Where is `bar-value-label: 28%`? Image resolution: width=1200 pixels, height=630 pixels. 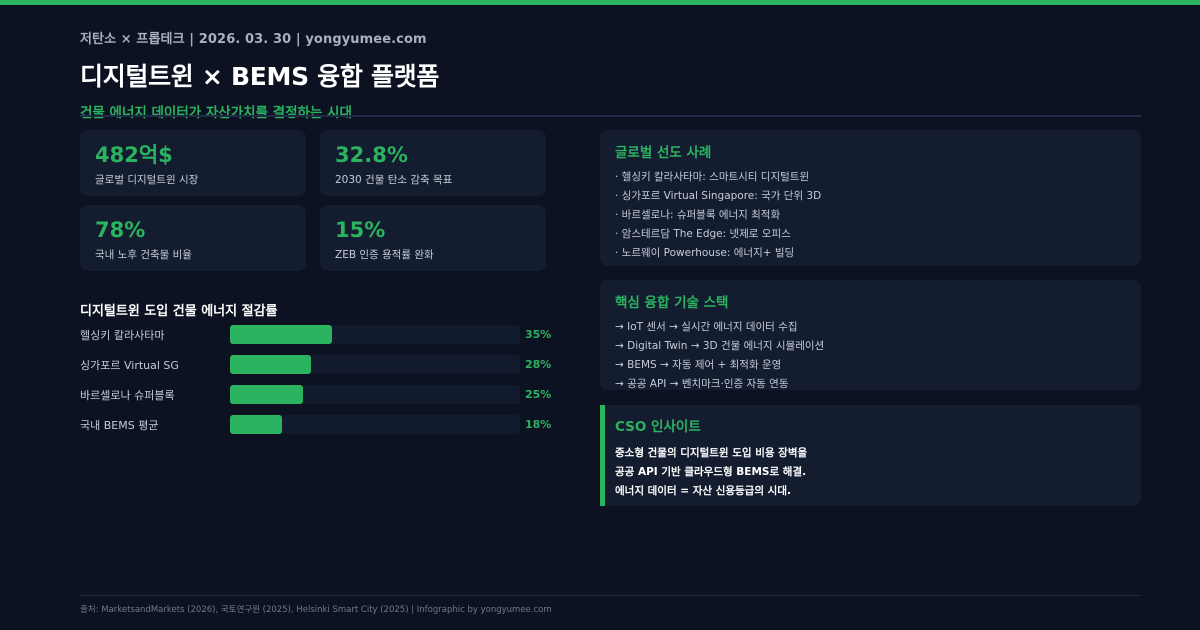
bar-value-label: 28% is located at coordinates (538, 364).